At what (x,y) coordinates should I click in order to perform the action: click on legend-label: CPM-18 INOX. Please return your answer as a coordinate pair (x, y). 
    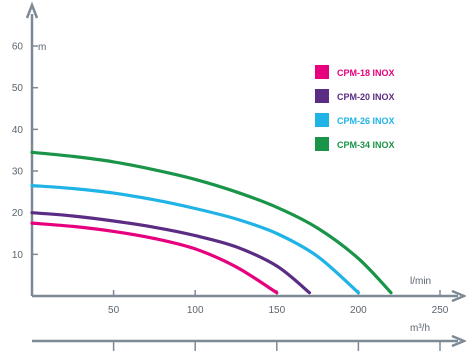
    Looking at the image, I should click on (366, 73).